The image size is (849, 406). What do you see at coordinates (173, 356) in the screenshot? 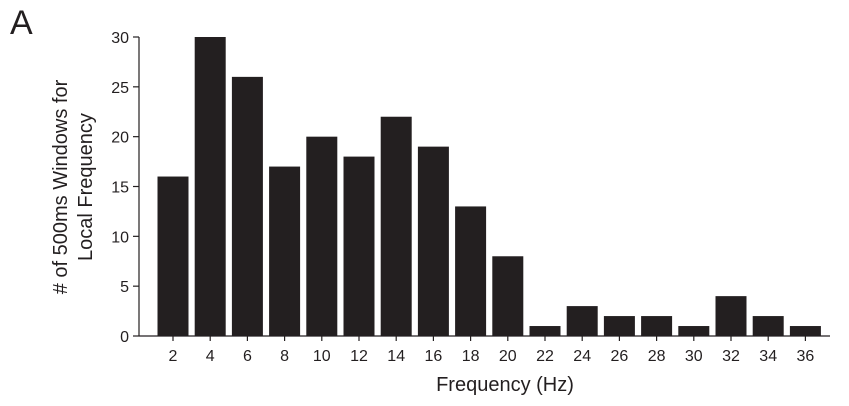
I see `x-tick-label: 2` at bounding box center [173, 356].